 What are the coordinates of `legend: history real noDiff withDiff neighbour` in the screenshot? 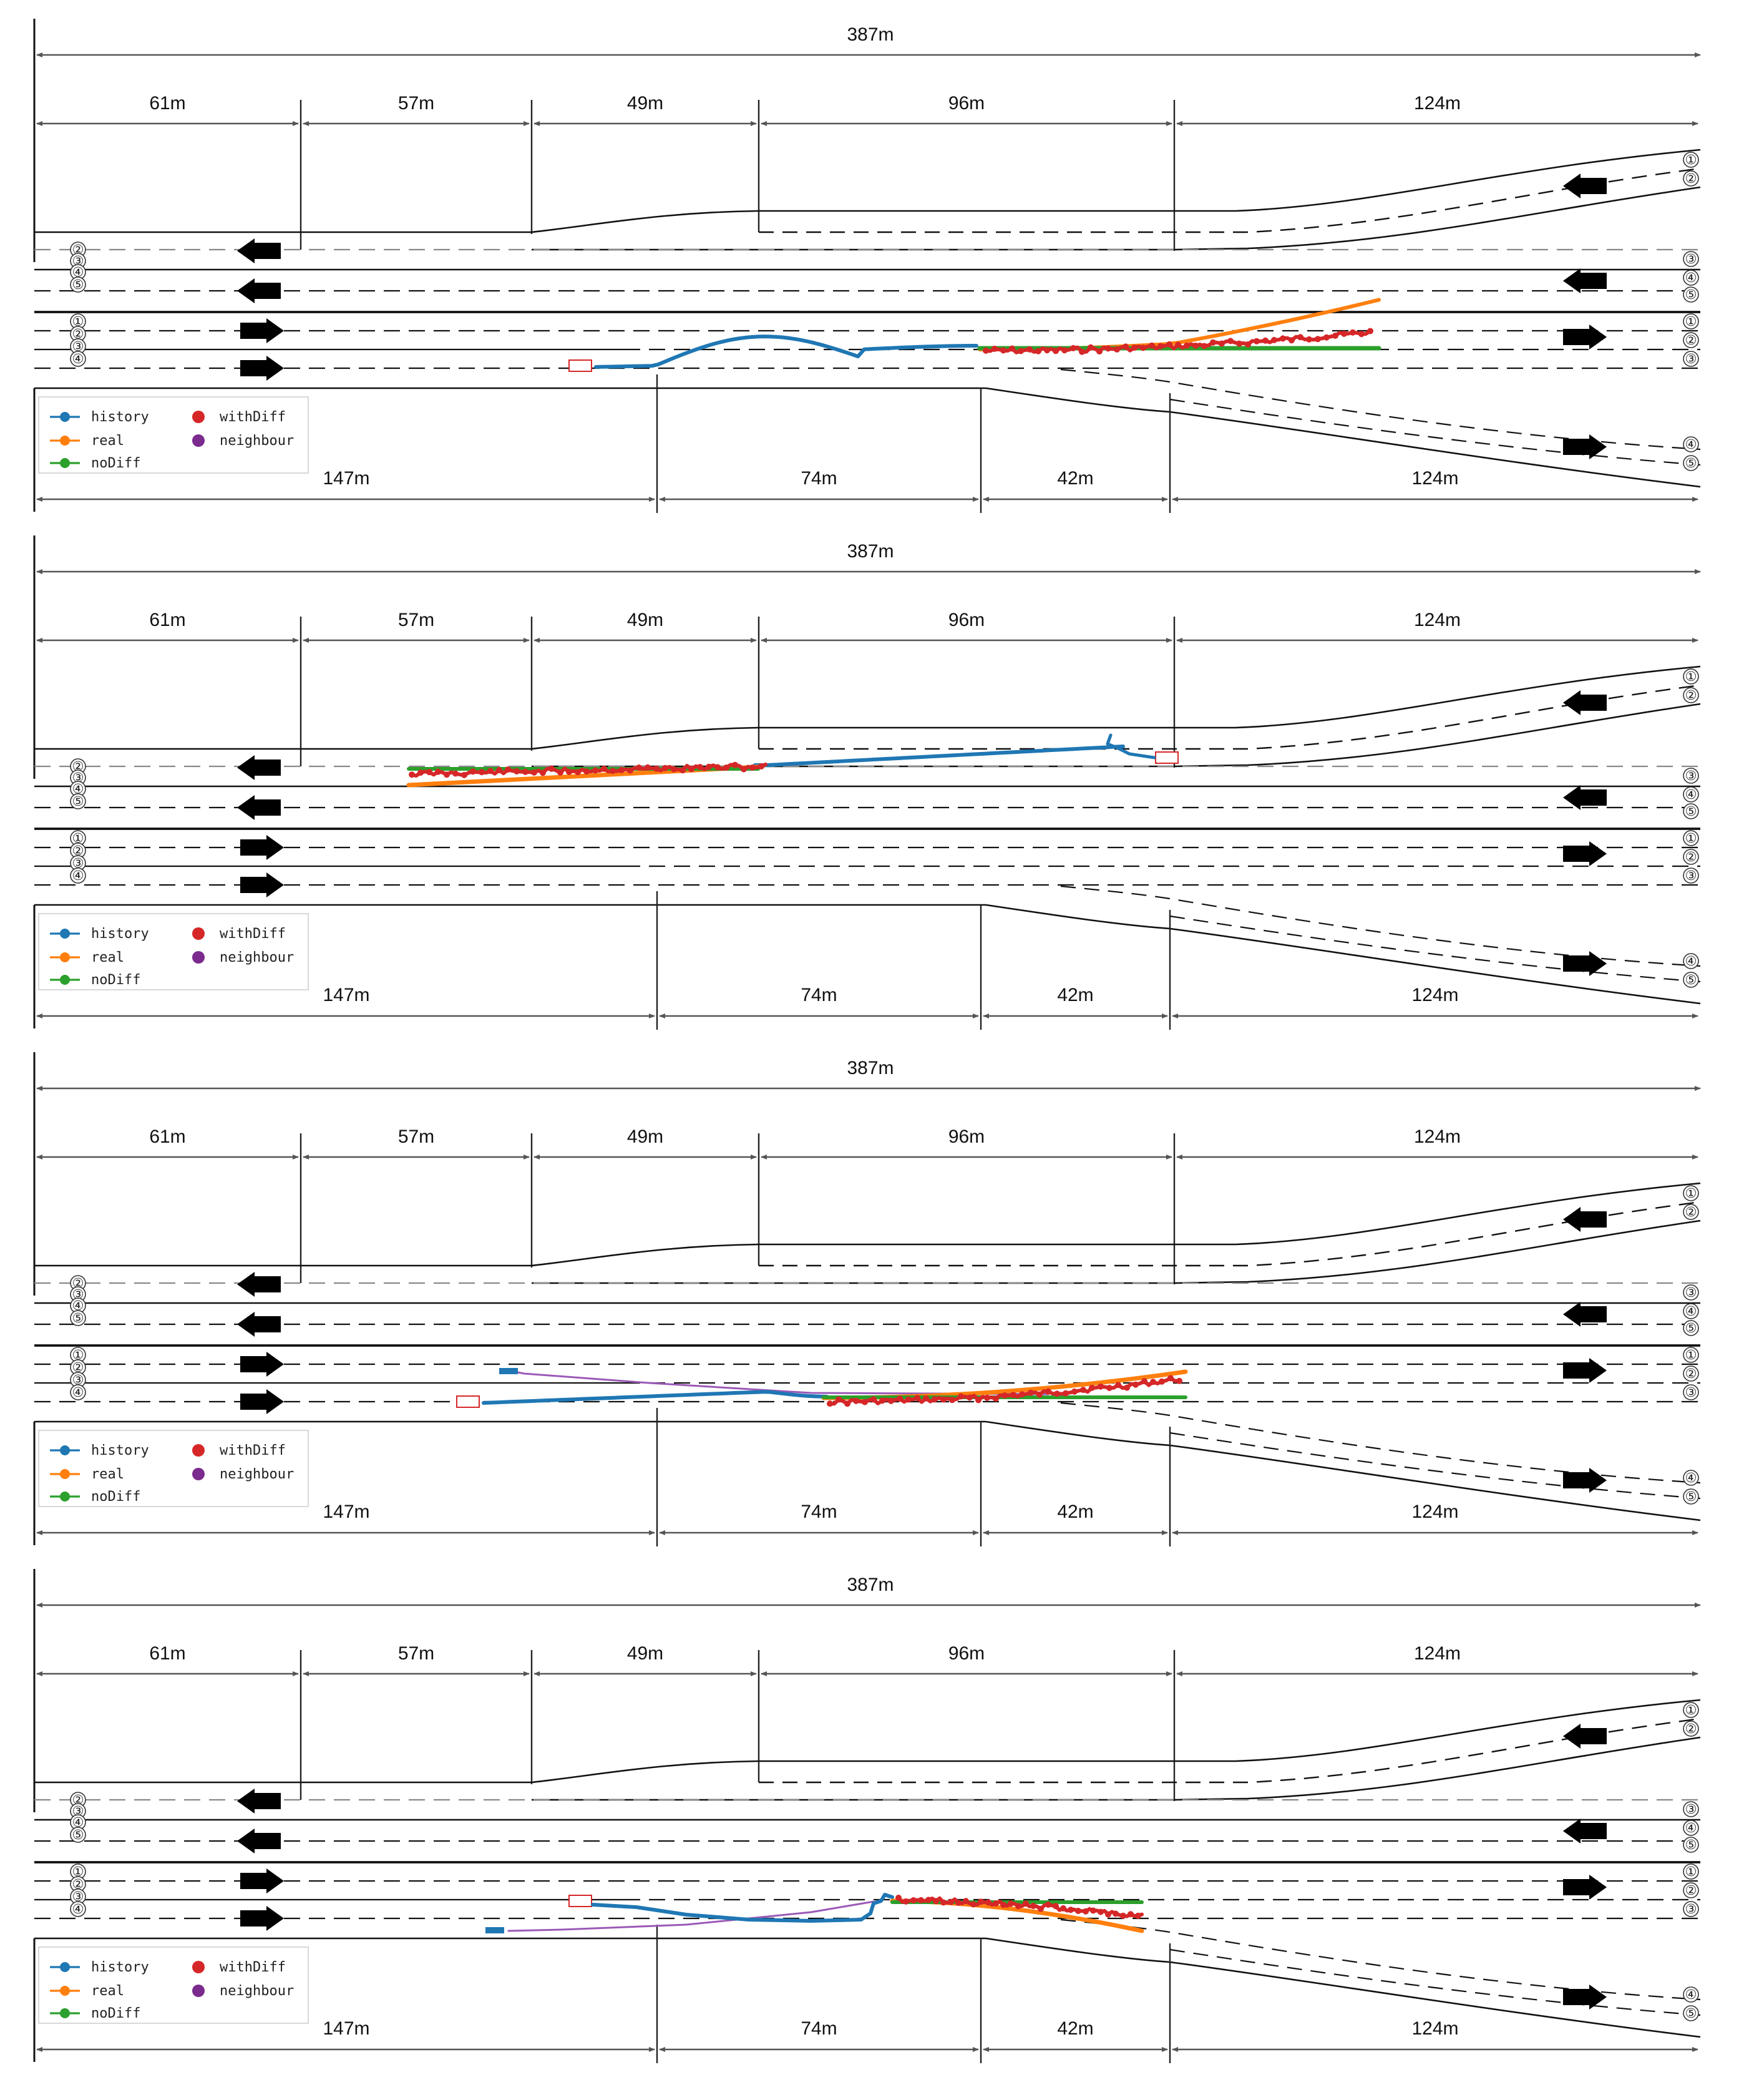 It's located at (173, 435).